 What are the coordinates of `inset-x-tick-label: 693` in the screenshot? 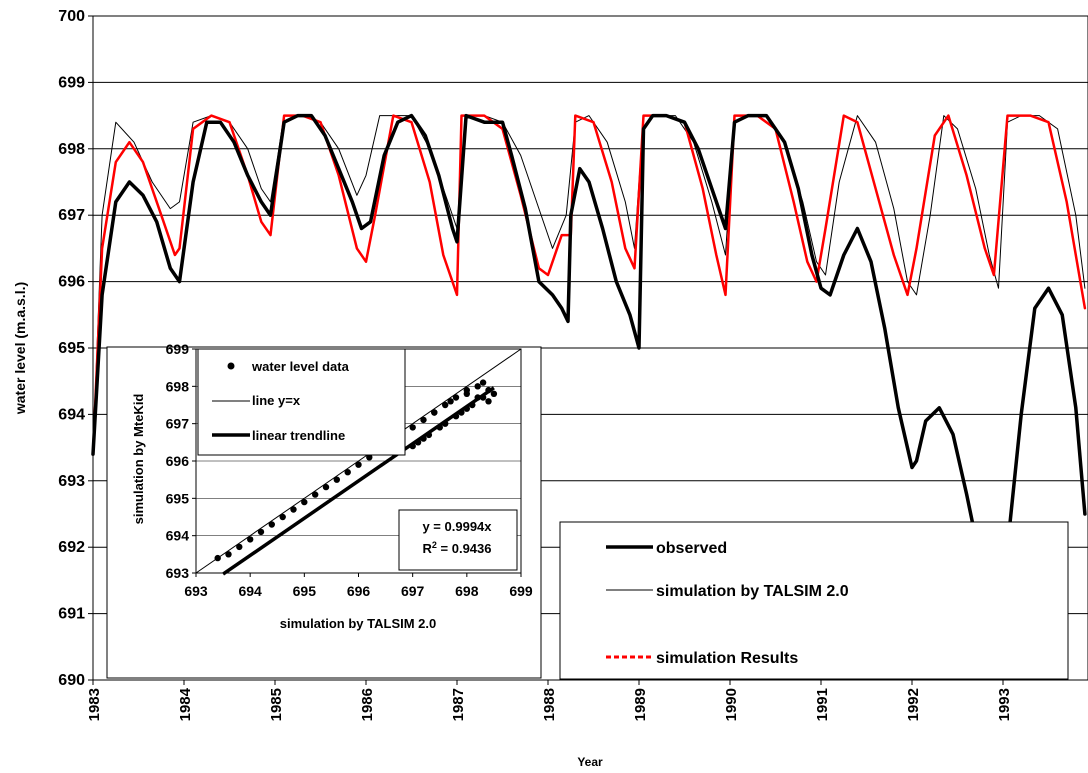 It's located at (196, 591).